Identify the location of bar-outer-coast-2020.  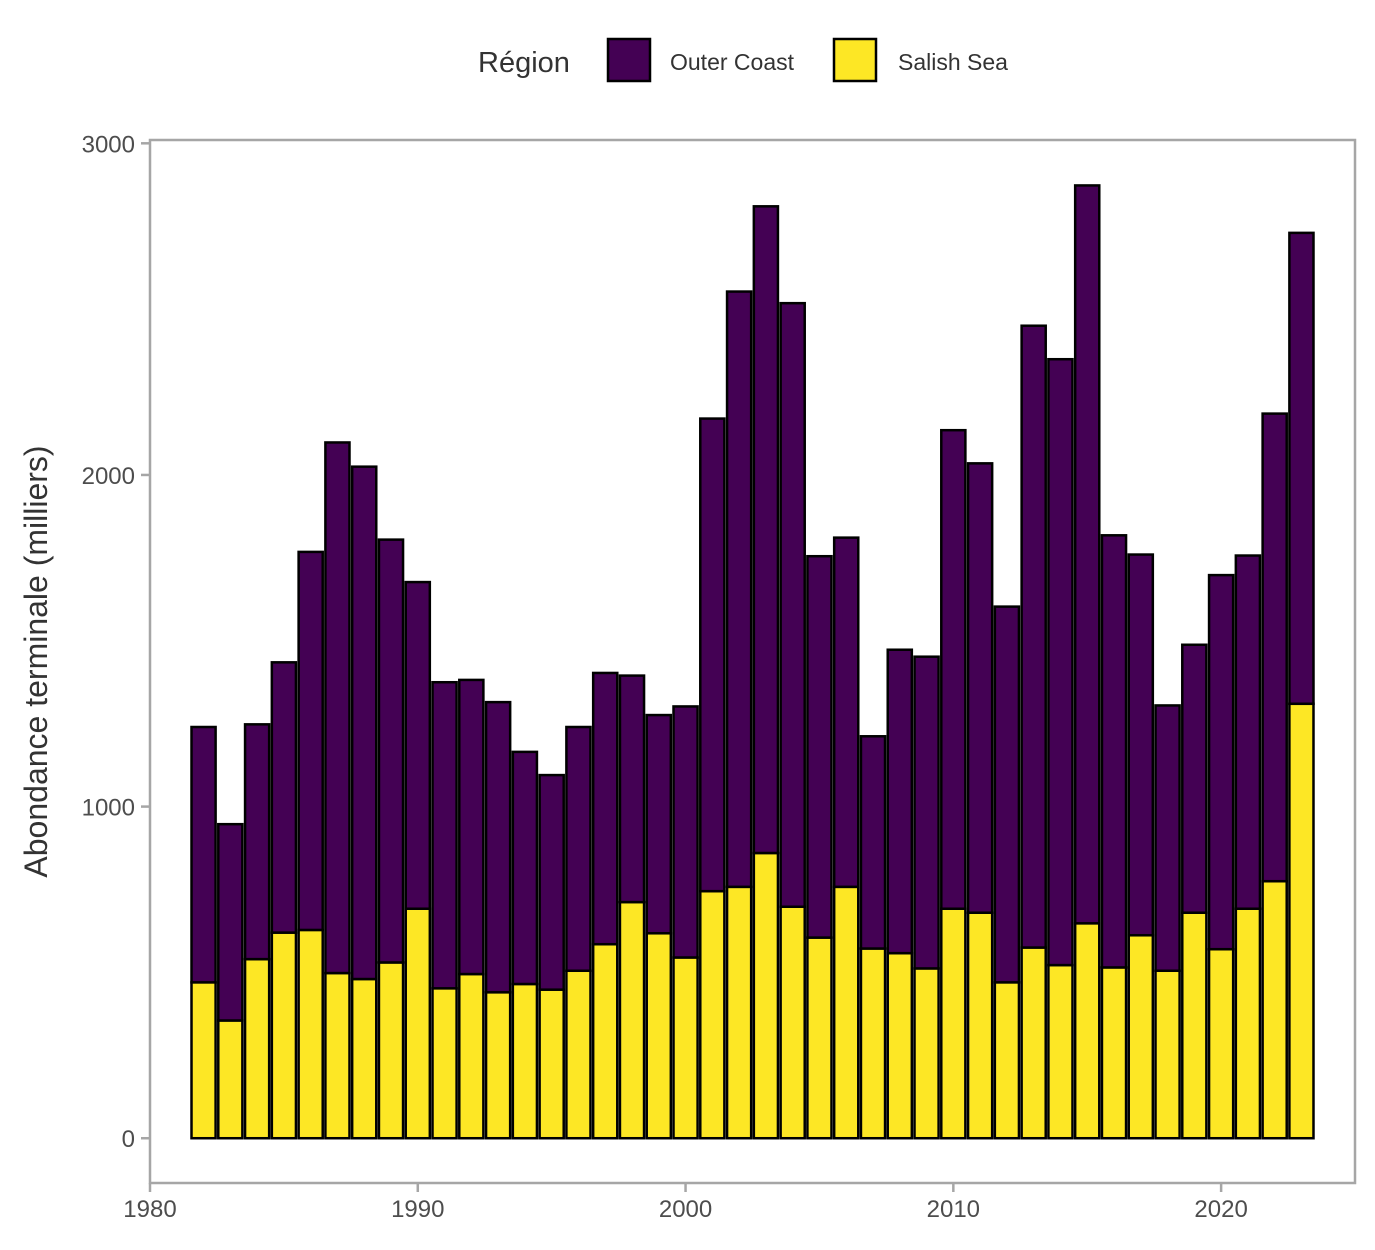
(1221, 762).